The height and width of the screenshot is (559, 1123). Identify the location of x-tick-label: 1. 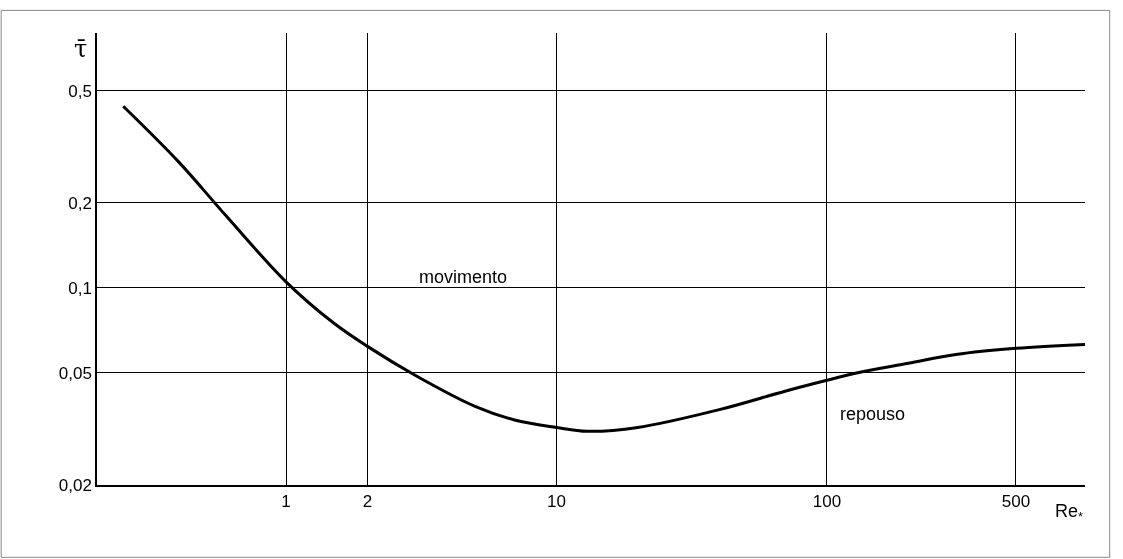
(286, 502).